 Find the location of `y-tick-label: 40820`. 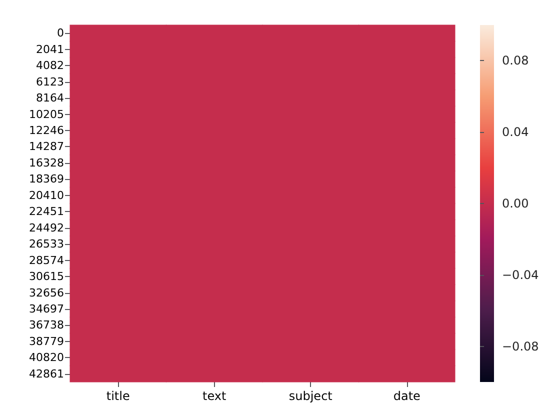

y-tick-label: 40820 is located at coordinates (46, 357).